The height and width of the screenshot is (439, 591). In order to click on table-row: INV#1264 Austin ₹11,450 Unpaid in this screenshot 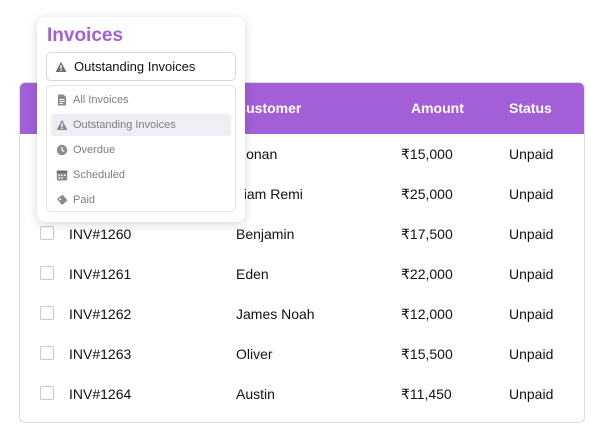, I will do `click(302, 394)`.